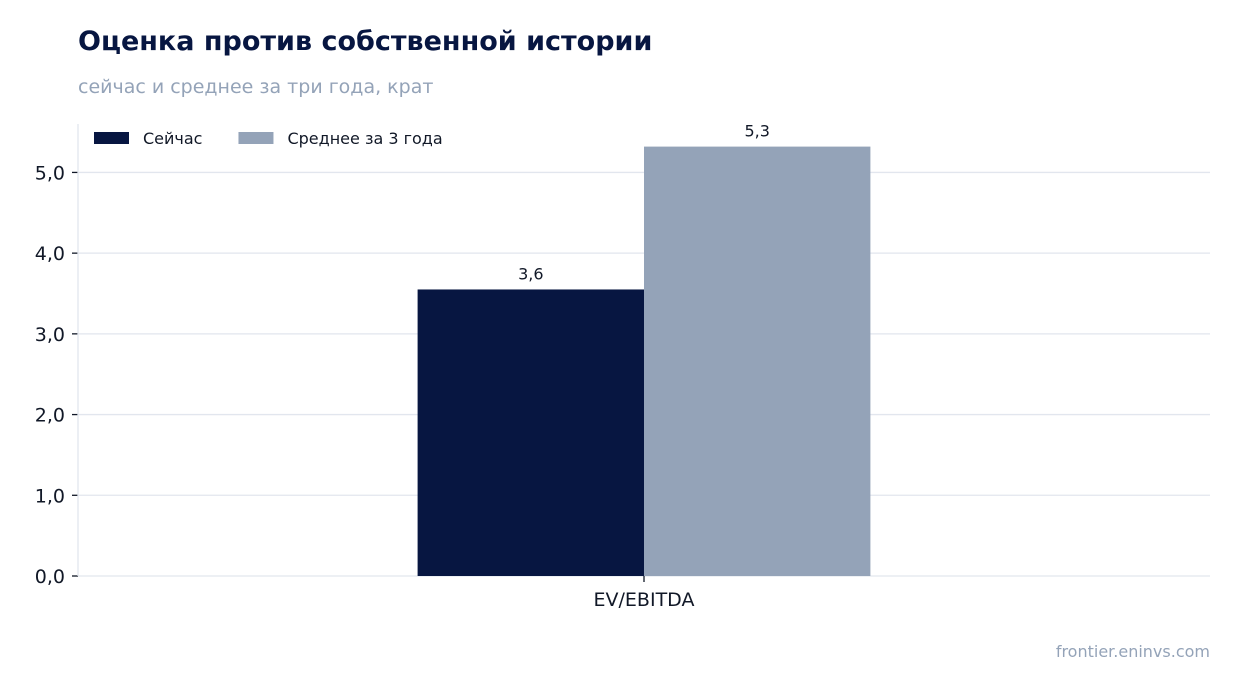 This screenshot has width=1240, height=693. What do you see at coordinates (1132, 651) in the screenshot?
I see `source-credit: frontier.eninvs.com` at bounding box center [1132, 651].